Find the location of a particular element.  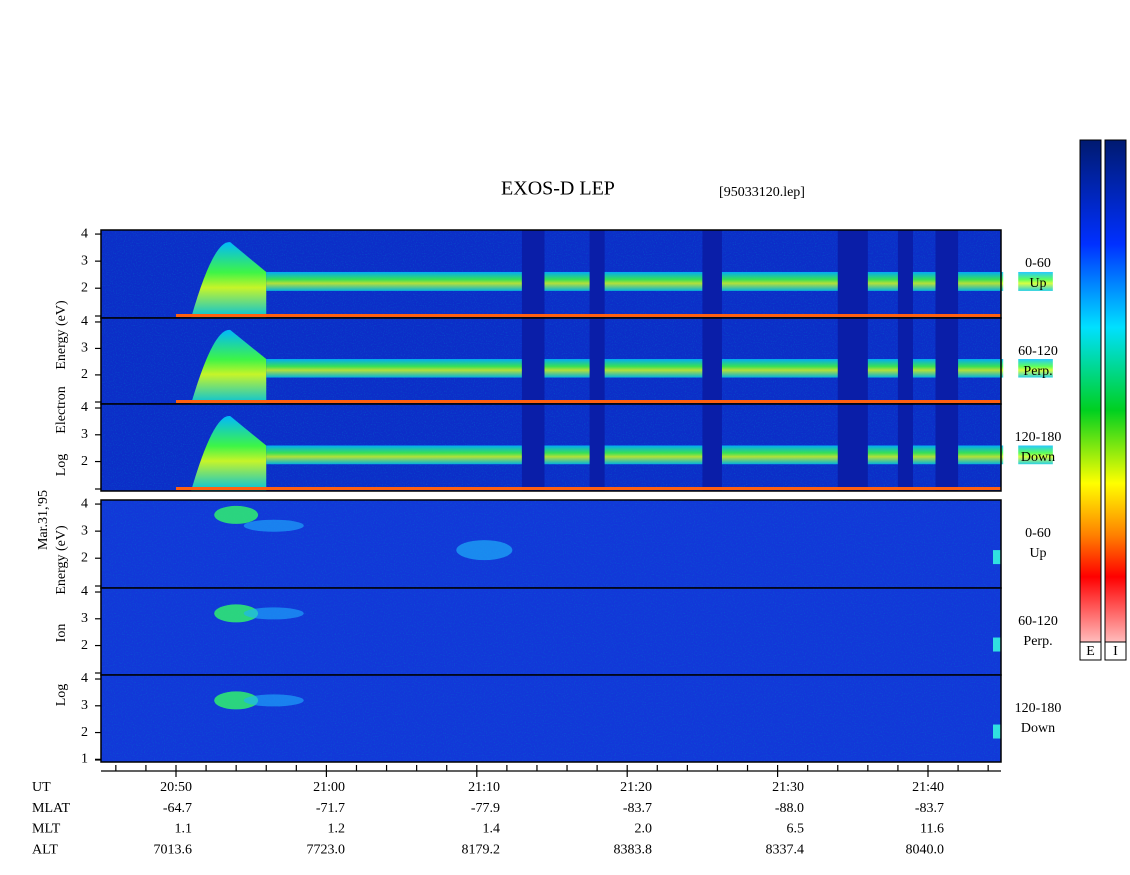

row-value: -88.0 is located at coordinates (789, 808).